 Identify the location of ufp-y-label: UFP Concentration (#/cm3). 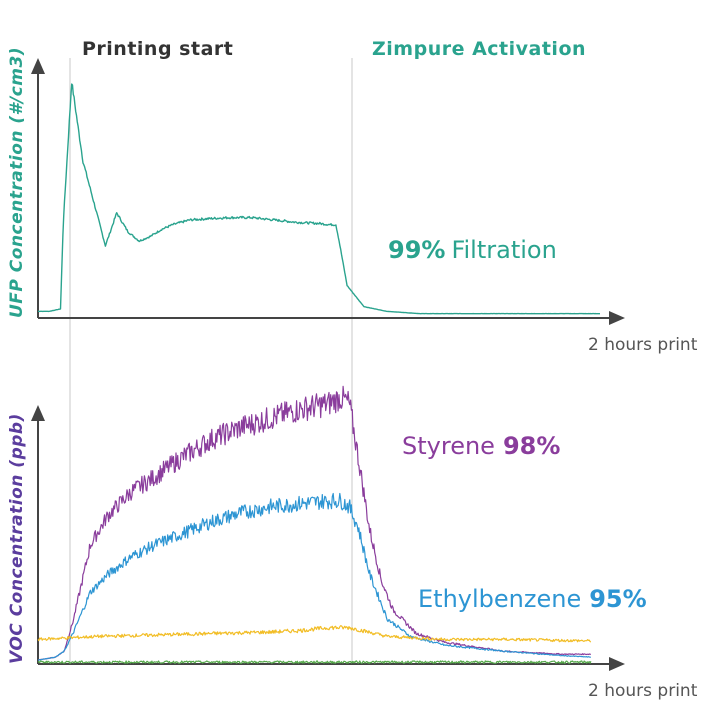
(17, 182).